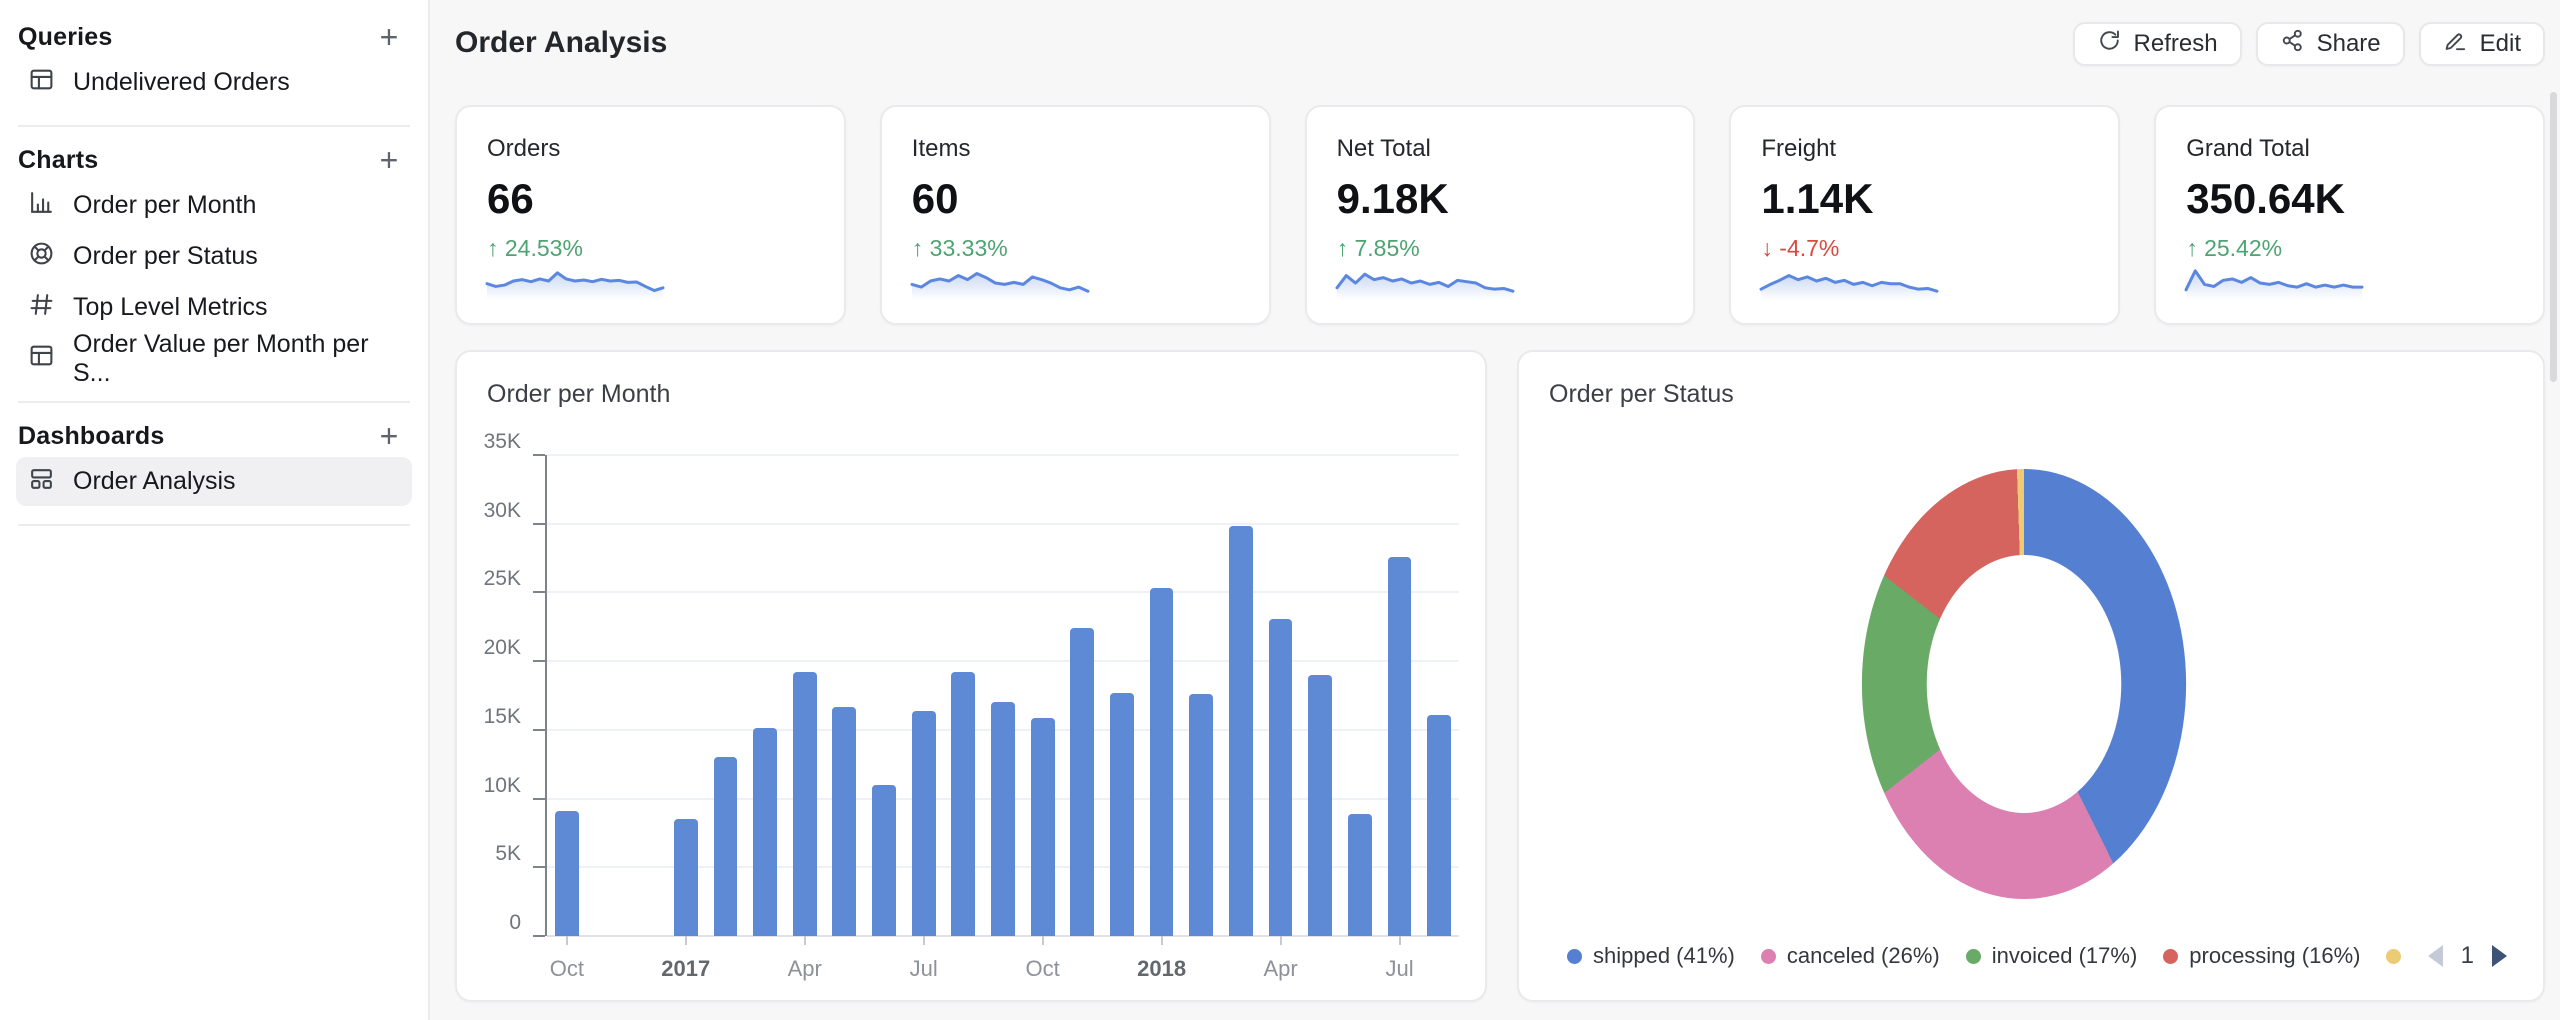 The width and height of the screenshot is (2560, 1020). I want to click on sidebar-section-header: Charts +, so click(214, 160).